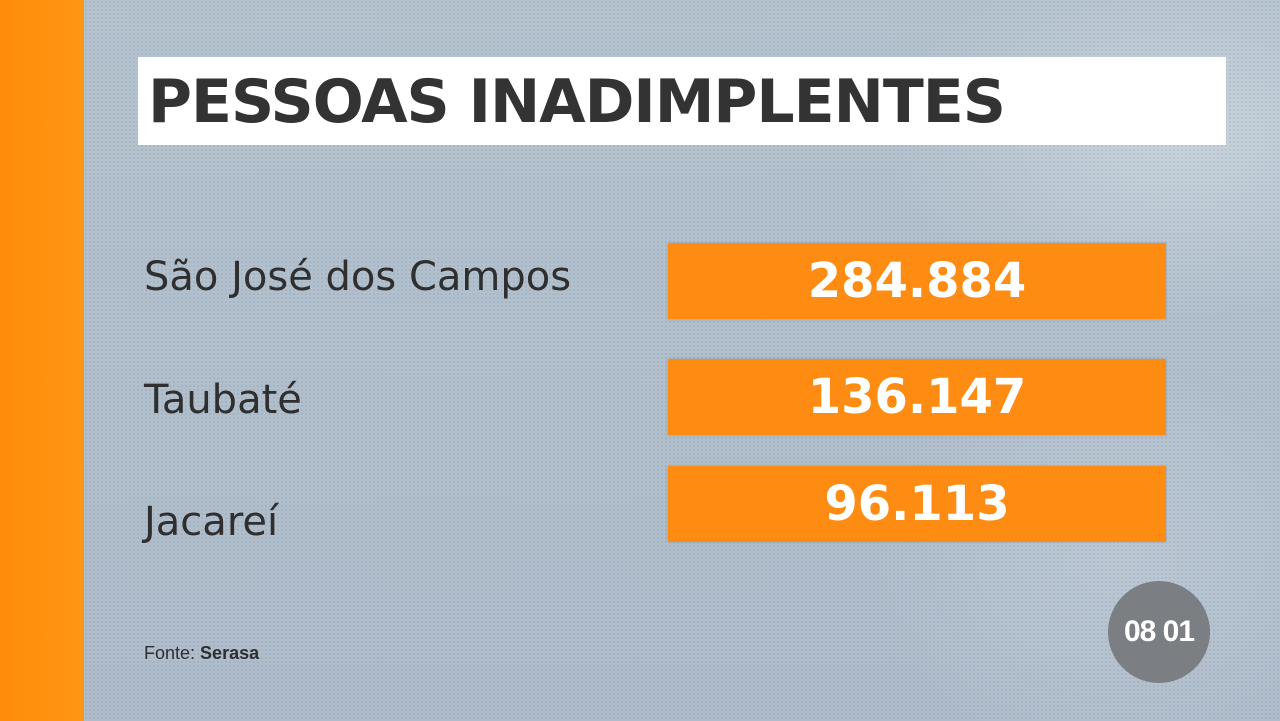 The height and width of the screenshot is (721, 1280). What do you see at coordinates (230, 653) in the screenshot?
I see `source-name: Serasa` at bounding box center [230, 653].